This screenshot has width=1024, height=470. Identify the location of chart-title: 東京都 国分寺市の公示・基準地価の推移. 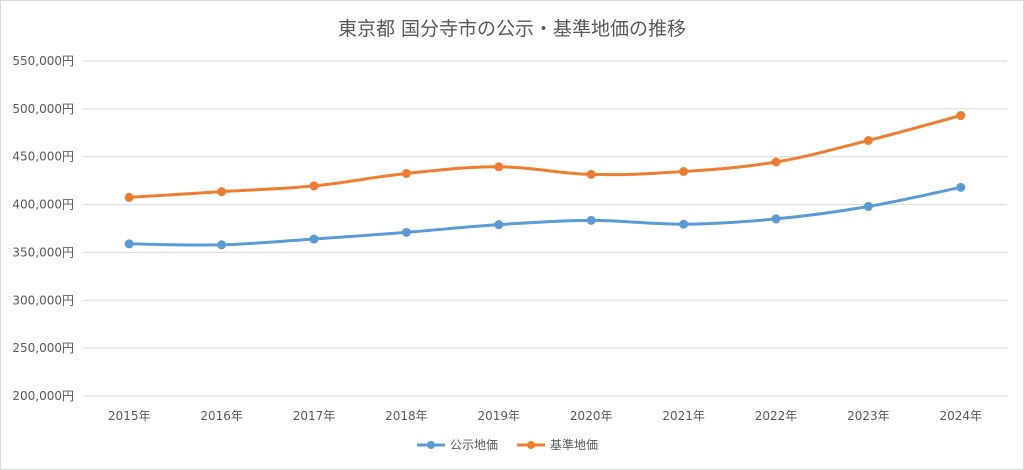
(512, 29).